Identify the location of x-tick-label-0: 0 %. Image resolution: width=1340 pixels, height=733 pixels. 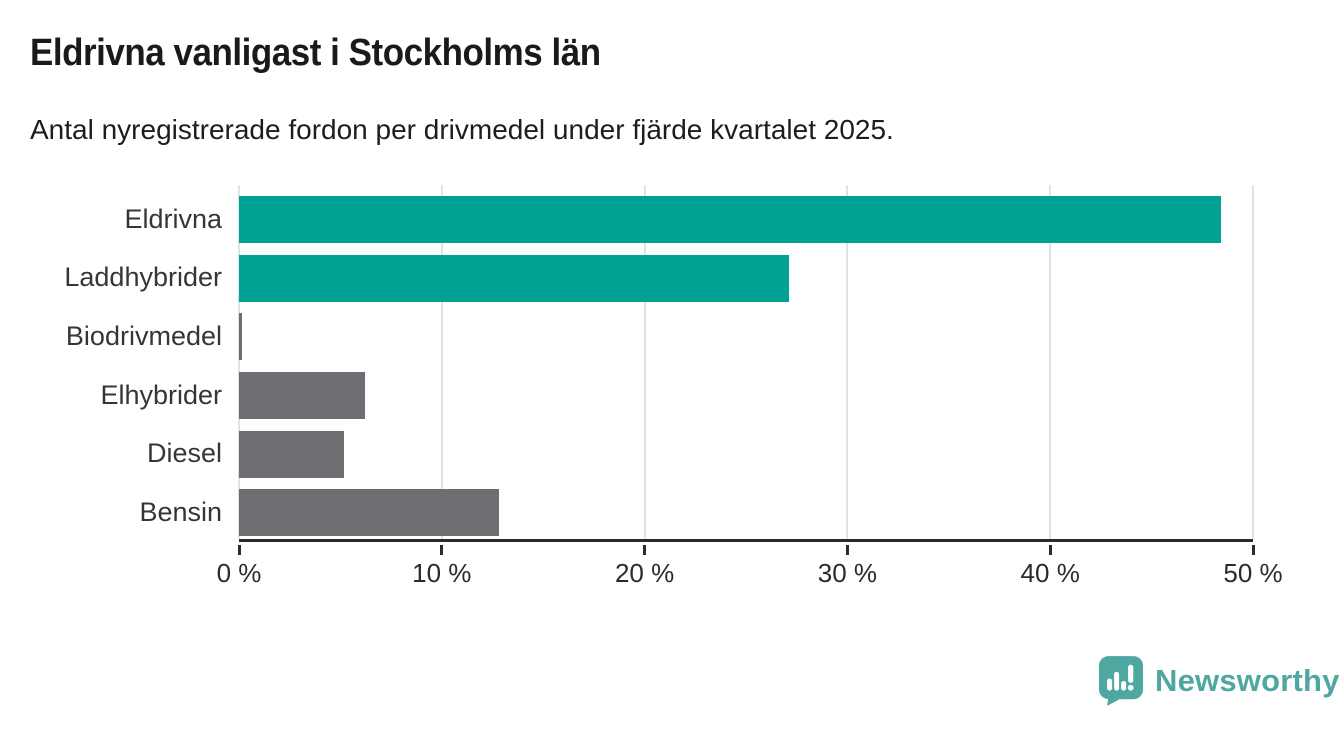
(239, 573).